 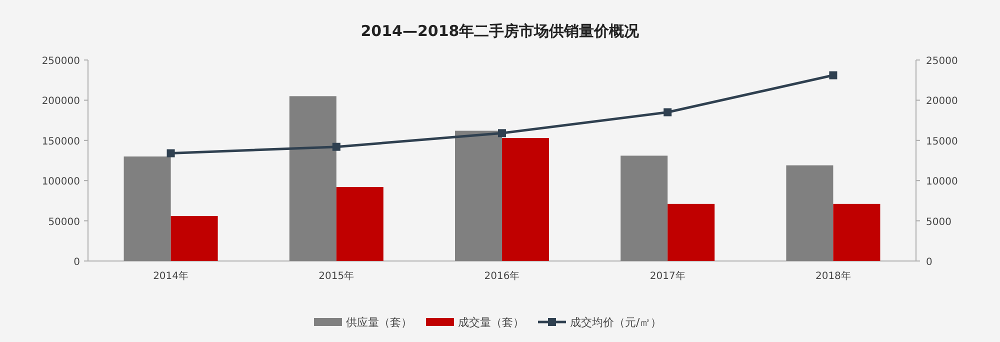 What do you see at coordinates (61, 61) in the screenshot?
I see `y-tick-label: 250000` at bounding box center [61, 61].